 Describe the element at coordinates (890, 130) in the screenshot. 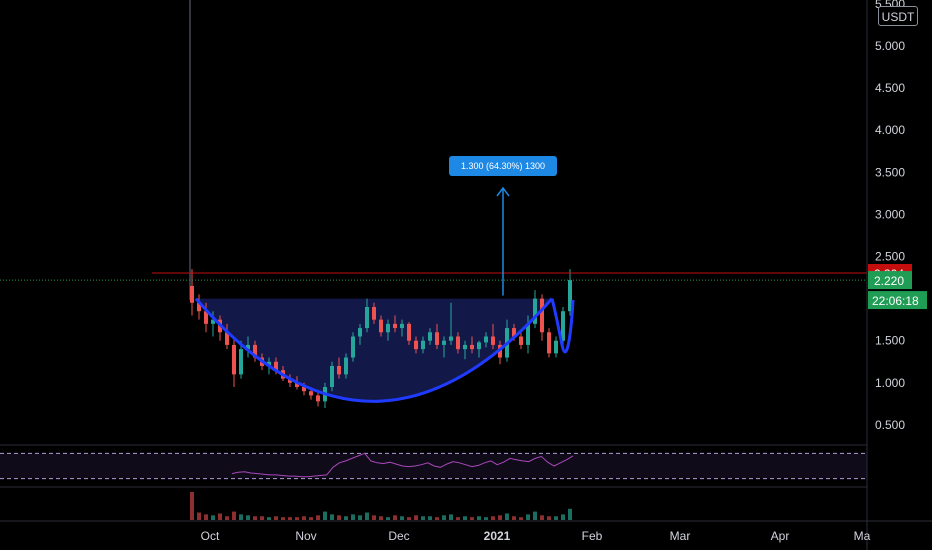

I see `price-tick: 4.000` at that location.